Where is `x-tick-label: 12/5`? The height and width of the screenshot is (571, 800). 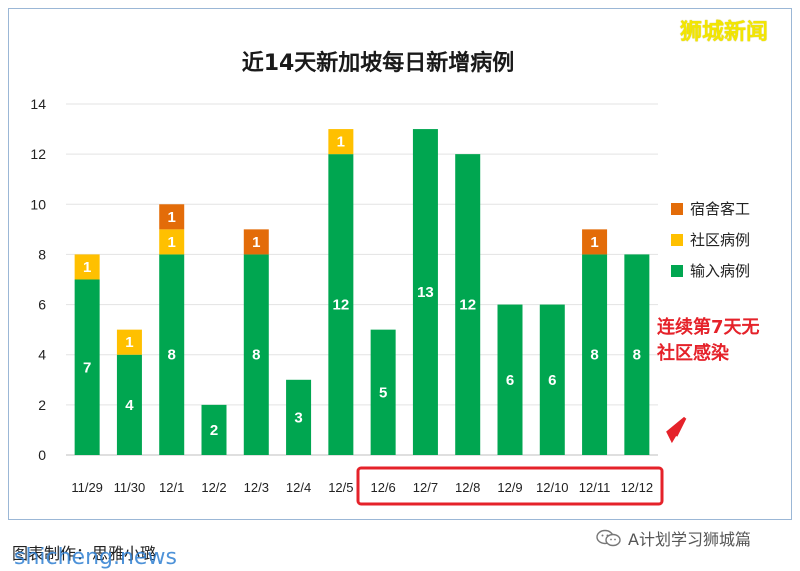
x-tick-label: 12/5 is located at coordinates (340, 487).